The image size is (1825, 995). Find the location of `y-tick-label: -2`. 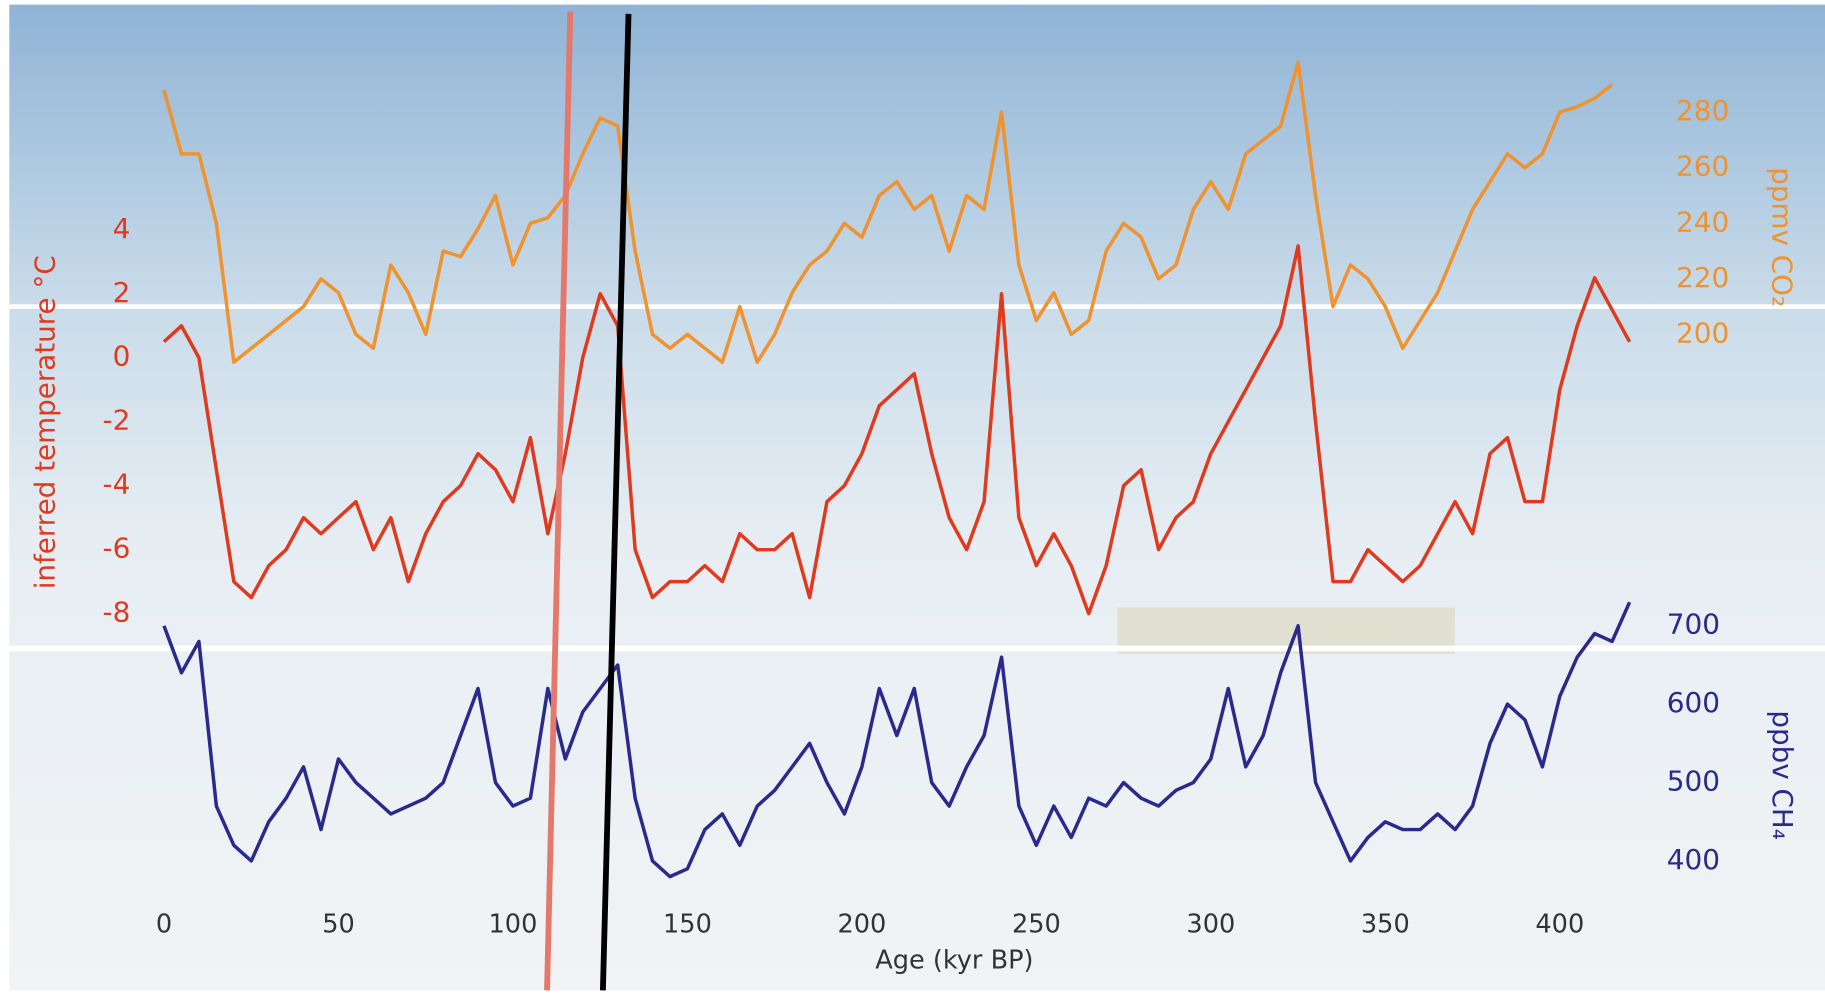

y-tick-label: -2 is located at coordinates (117, 420).